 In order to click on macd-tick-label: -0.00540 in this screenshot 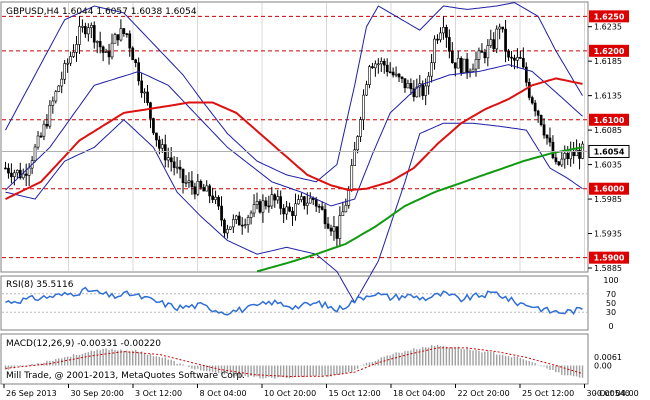, I will do `click(612, 393)`.